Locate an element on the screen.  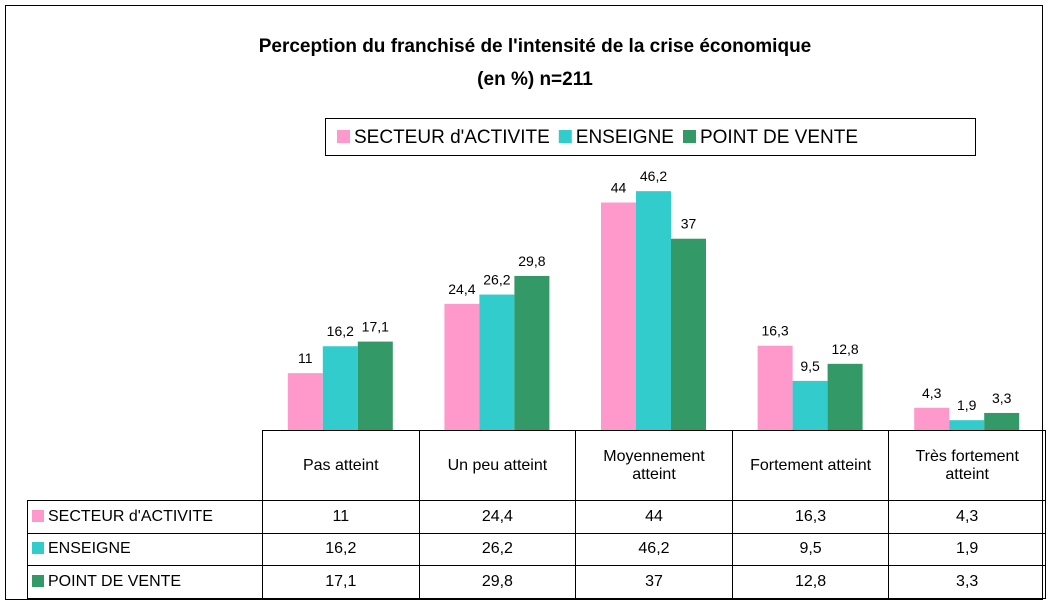
table-row: SECTEUR d'ACTIVITE 11 24,4 44 16,3 4,3 is located at coordinates (536, 517).